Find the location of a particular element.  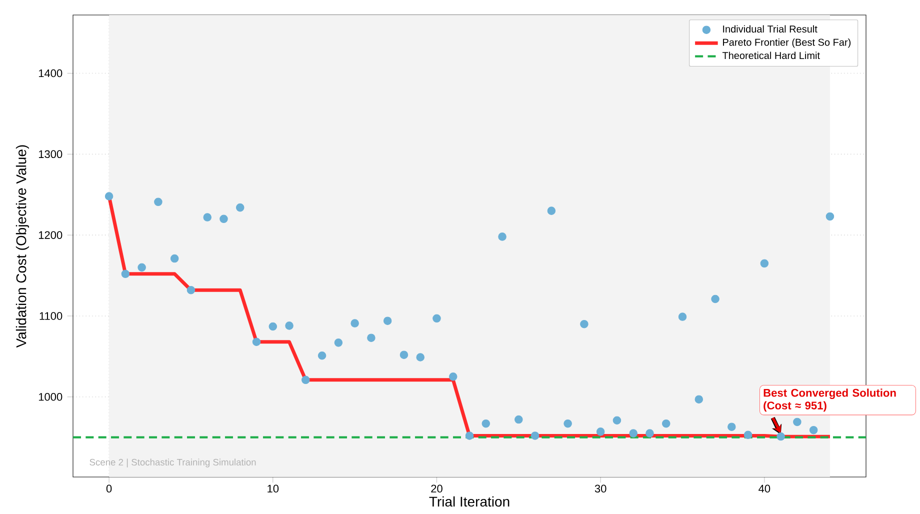

y-tick-label: 1200 is located at coordinates (50, 235).